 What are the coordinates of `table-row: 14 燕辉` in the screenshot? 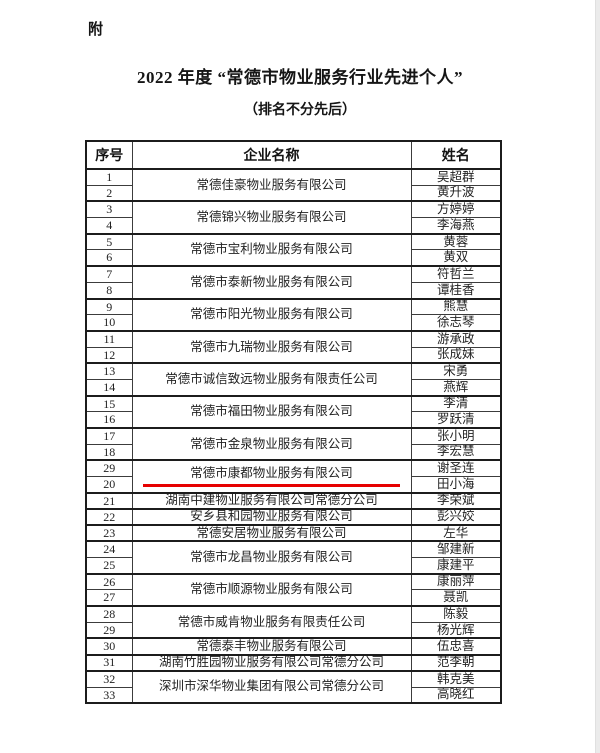 It's located at (293, 387).